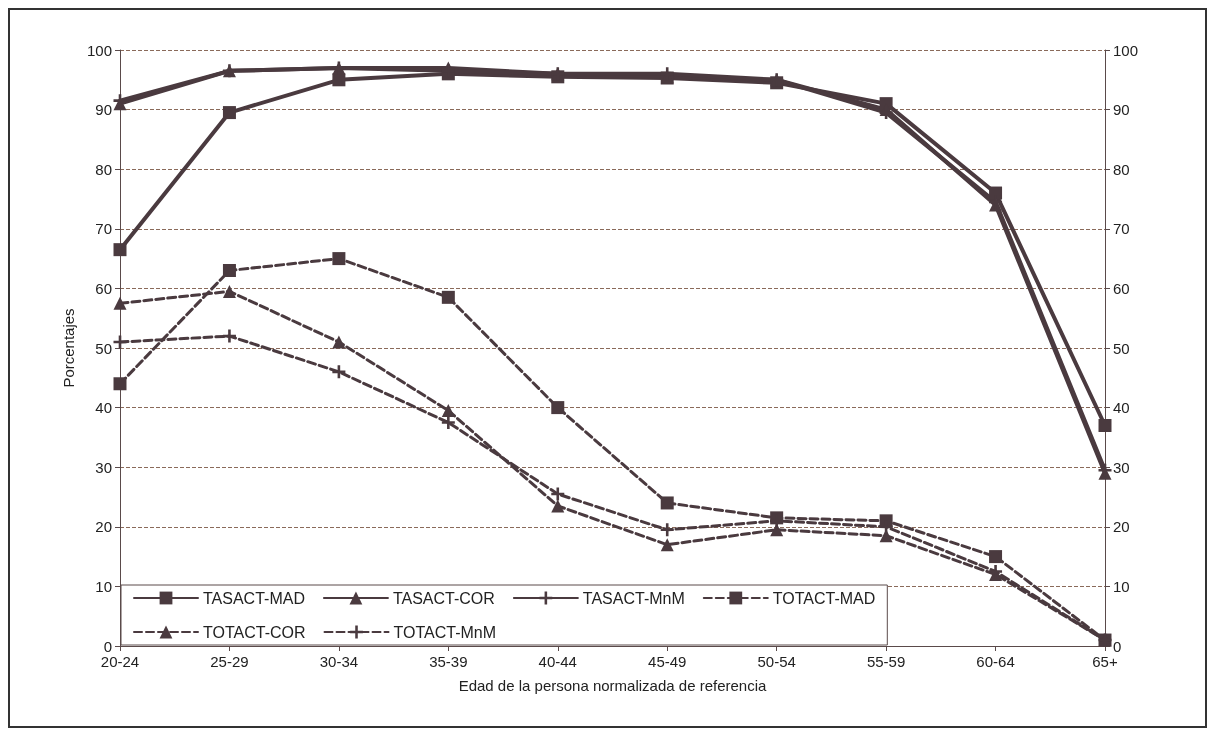  I want to click on x-tick-label: 50-54, so click(776, 661).